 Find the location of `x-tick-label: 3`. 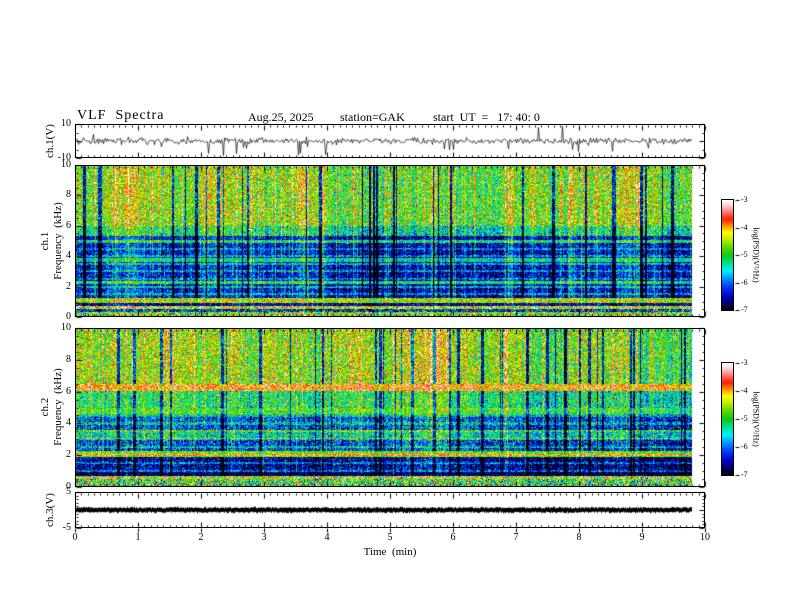

x-tick-label: 3 is located at coordinates (264, 537).